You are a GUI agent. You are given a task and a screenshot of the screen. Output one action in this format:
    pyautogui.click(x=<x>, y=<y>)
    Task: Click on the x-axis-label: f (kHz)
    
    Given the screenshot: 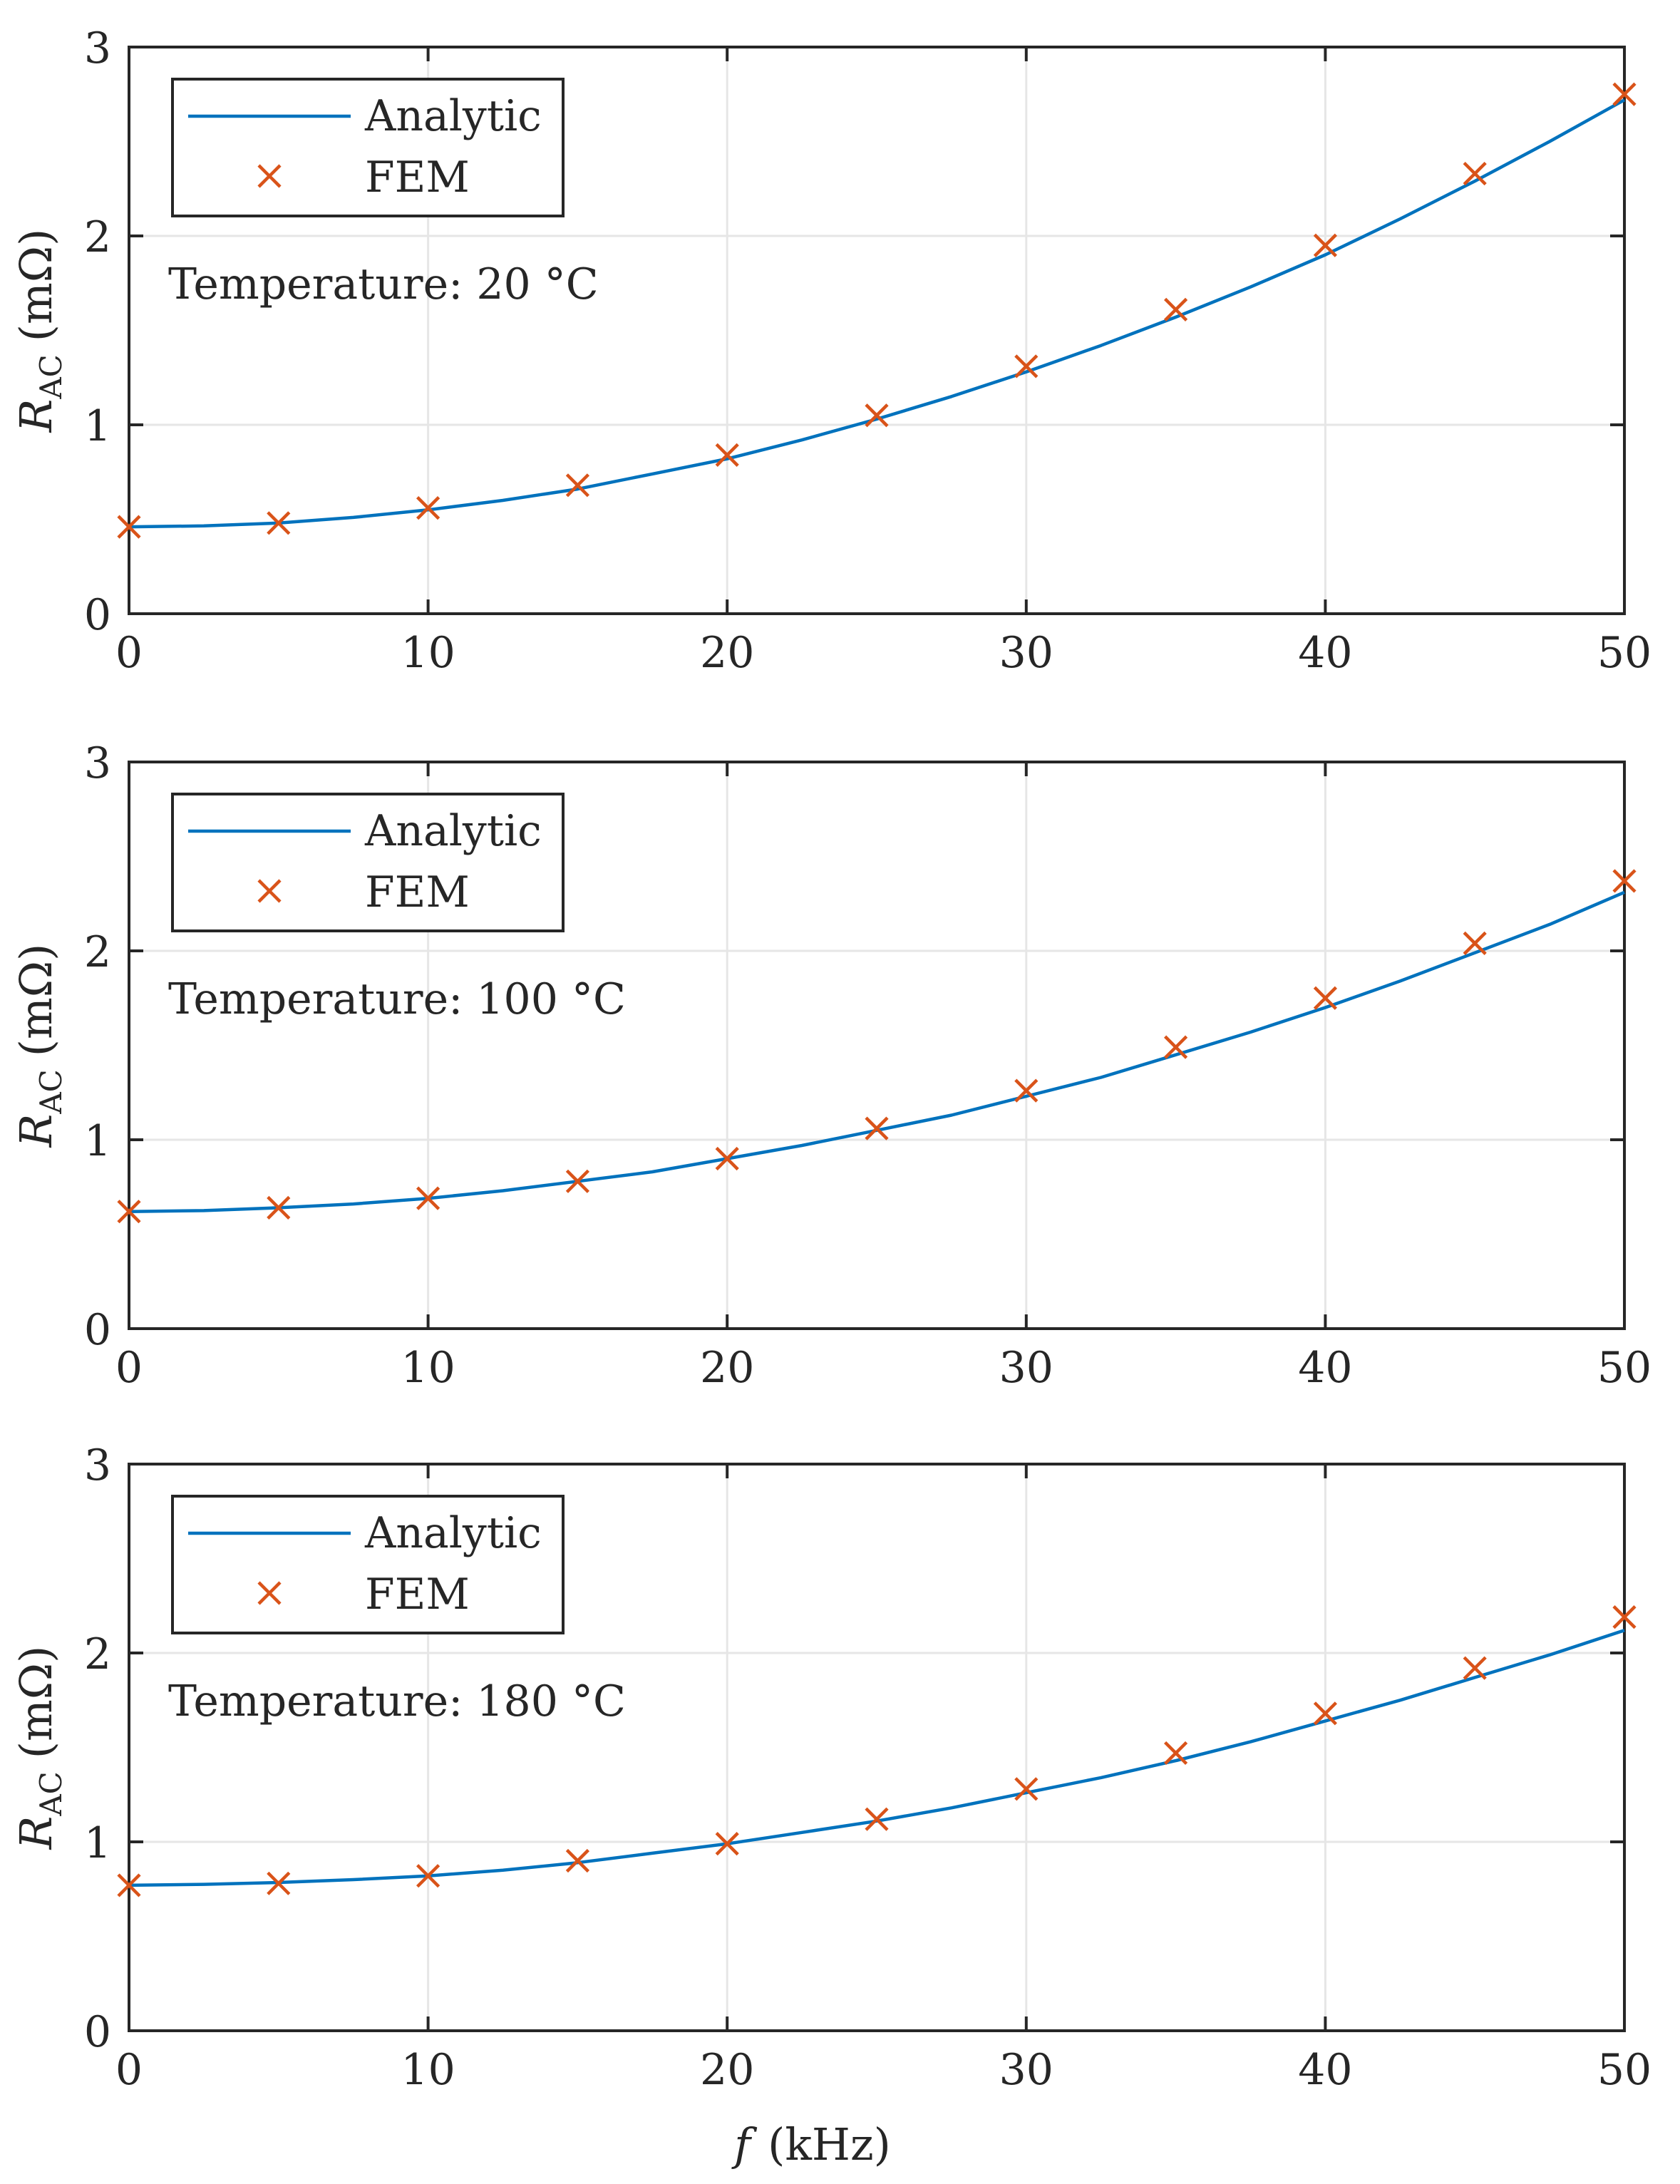 What is the action you would take?
    pyautogui.click(x=811, y=2144)
    